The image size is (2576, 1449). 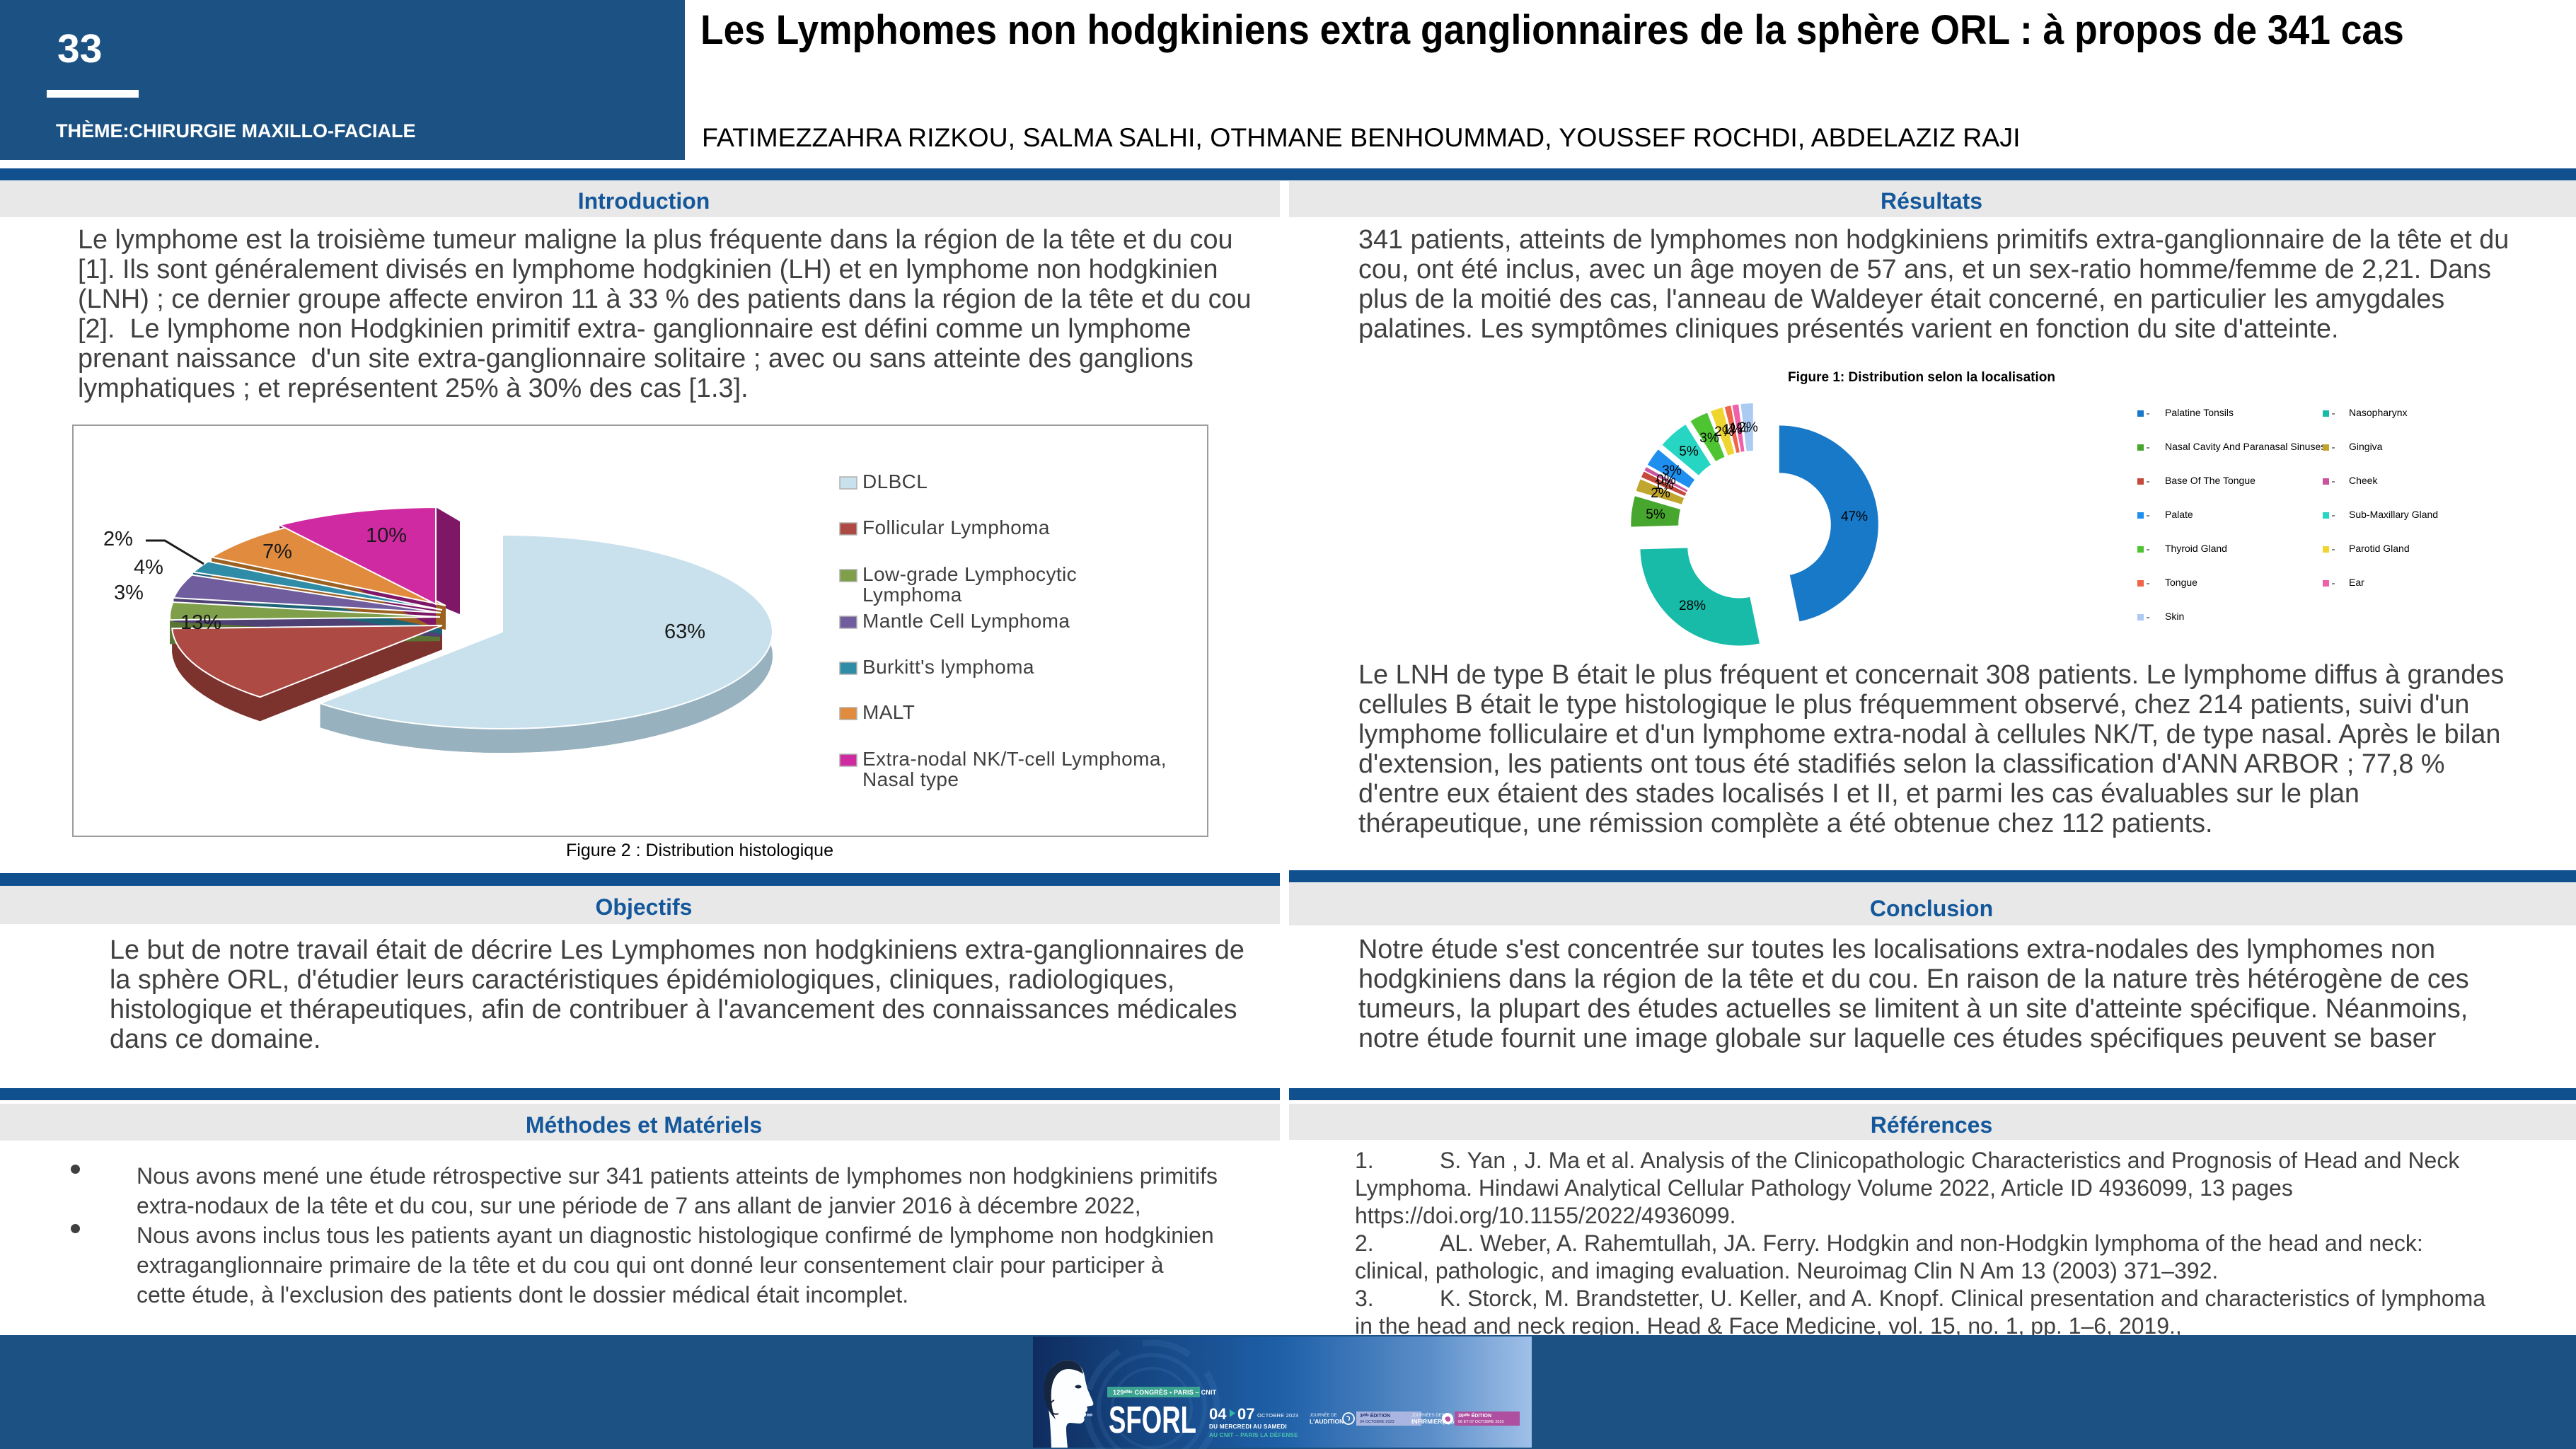 I want to click on svg-text: 06 ET 07 OCTOBRE 2023, so click(x=1481, y=1422).